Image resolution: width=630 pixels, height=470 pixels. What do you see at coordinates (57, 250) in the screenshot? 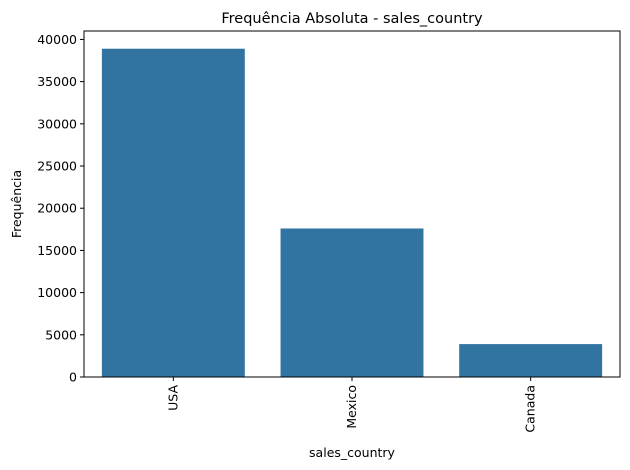
I see `y-tick-label: 15000` at bounding box center [57, 250].